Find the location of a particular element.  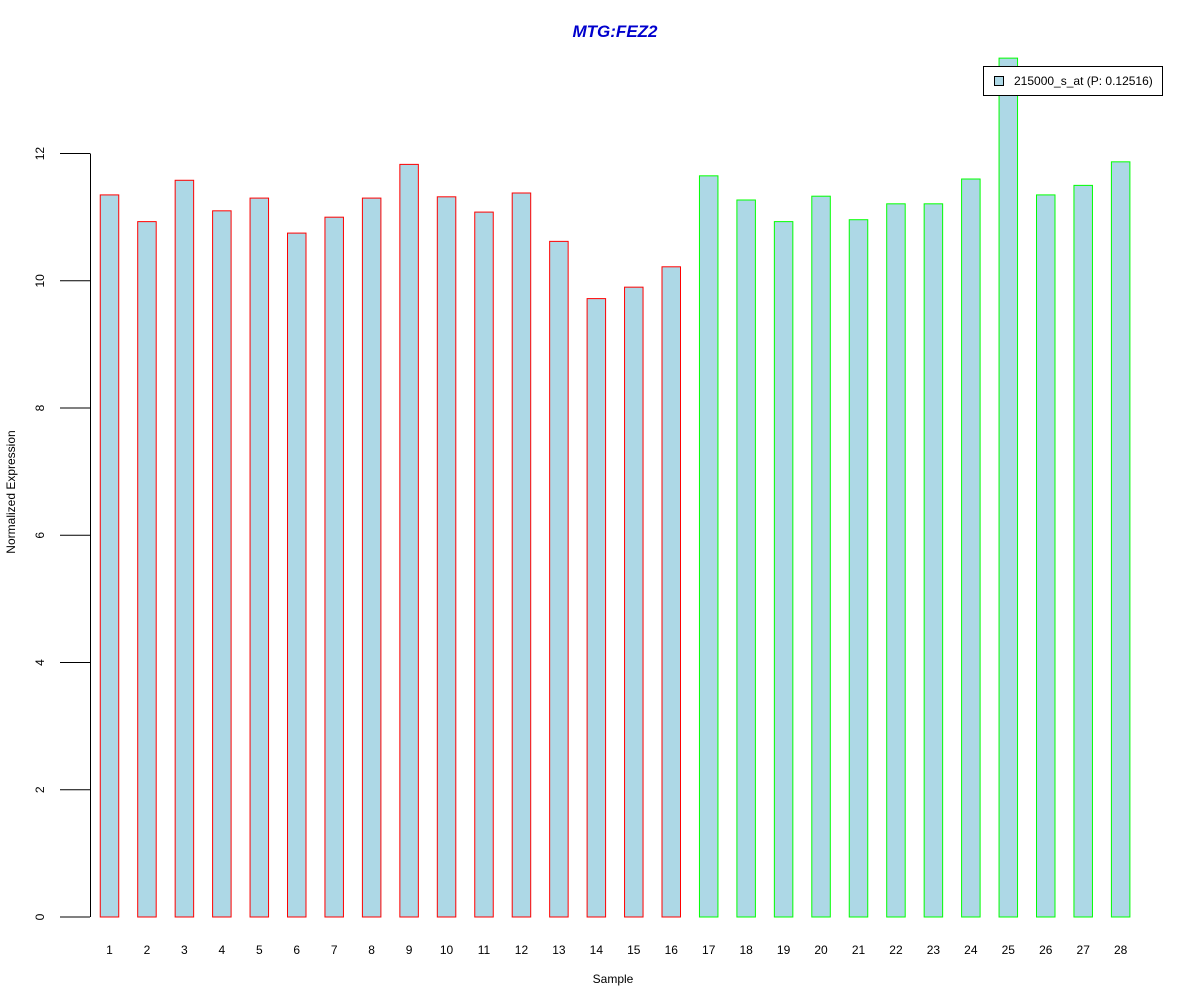

x-tick-label: 5 is located at coordinates (259, 950).